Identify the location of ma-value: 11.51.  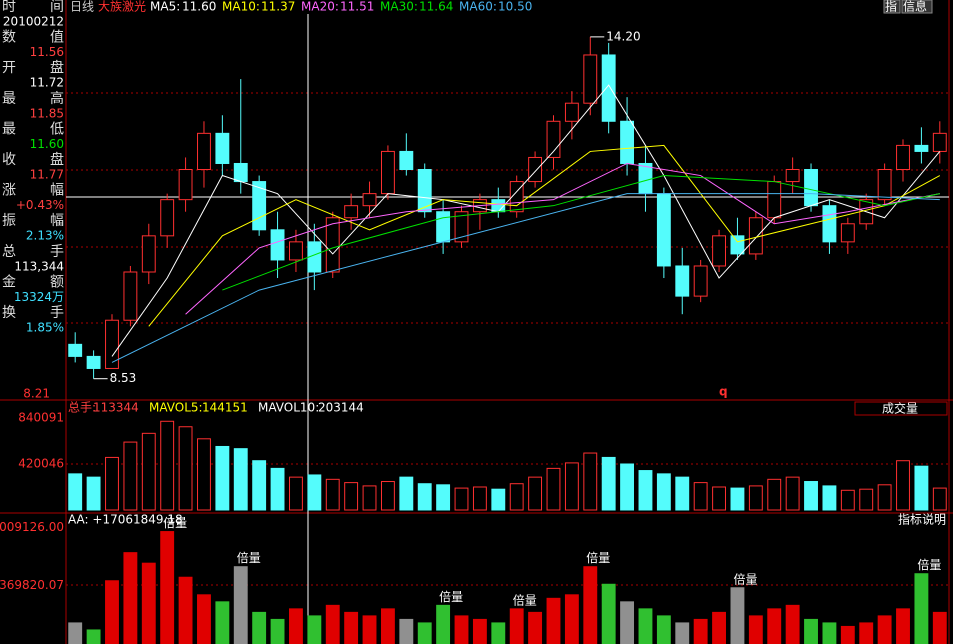
(357, 7).